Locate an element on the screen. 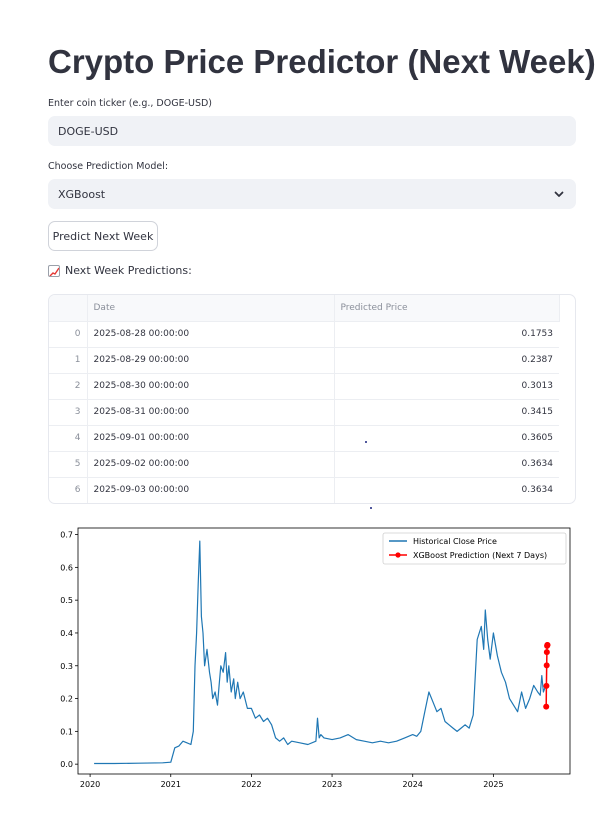 The height and width of the screenshot is (826, 616). y-tick-label: 0.7 is located at coordinates (66, 535).